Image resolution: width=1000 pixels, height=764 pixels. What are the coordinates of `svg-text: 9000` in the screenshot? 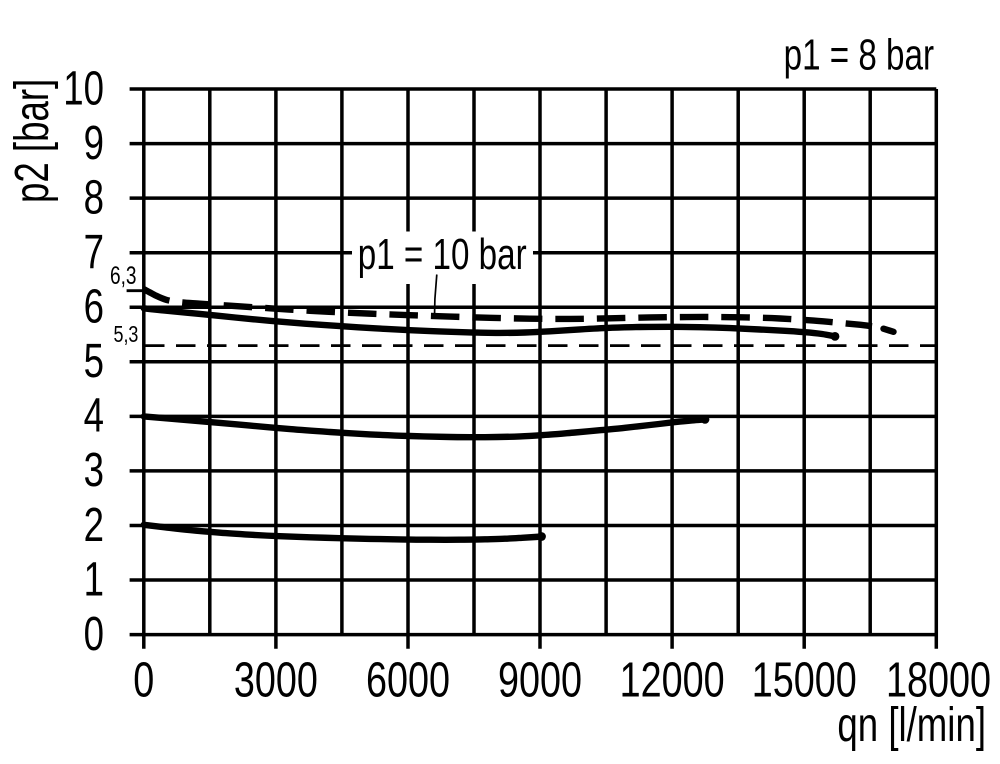 It's located at (540, 680).